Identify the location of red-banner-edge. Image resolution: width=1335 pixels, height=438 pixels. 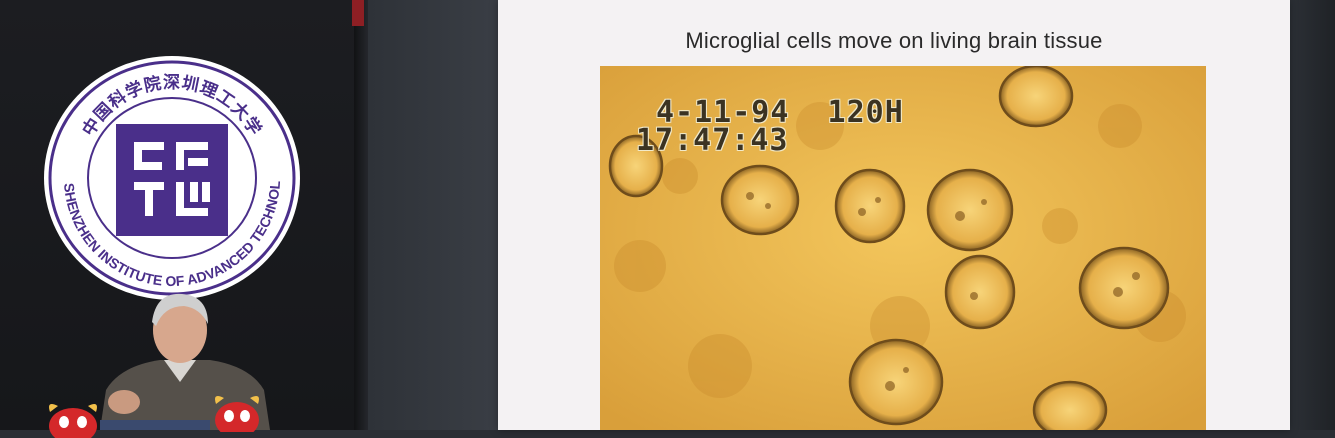
(358, 13).